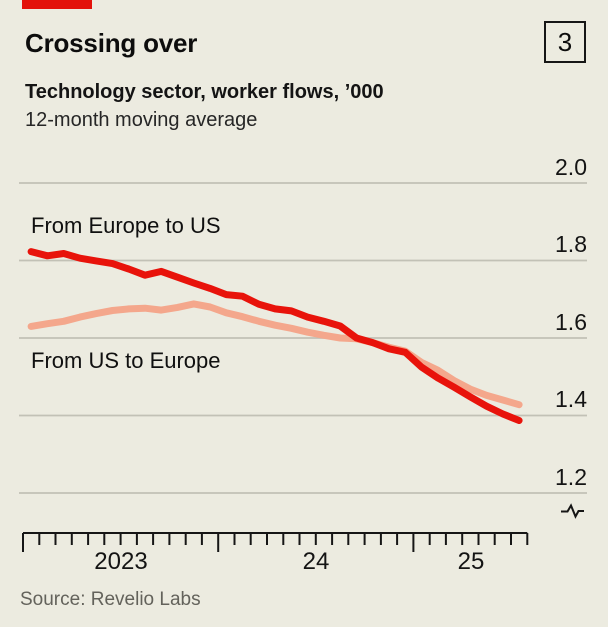 This screenshot has height=627, width=608. Describe the element at coordinates (275, 354) in the screenshot. I see `series-line-us-to-europe` at that location.